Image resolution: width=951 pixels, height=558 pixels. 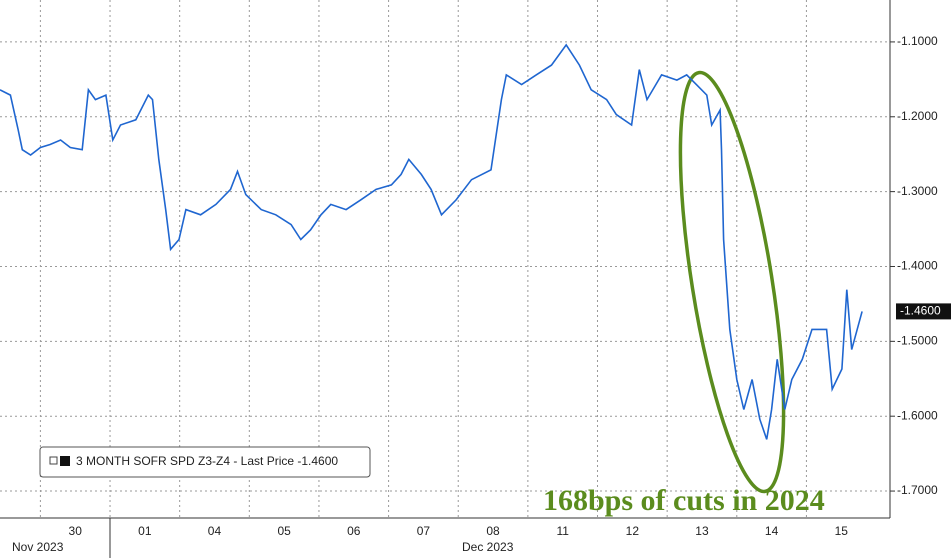 What do you see at coordinates (424, 531) in the screenshot?
I see `x-tick-label: 07` at bounding box center [424, 531].